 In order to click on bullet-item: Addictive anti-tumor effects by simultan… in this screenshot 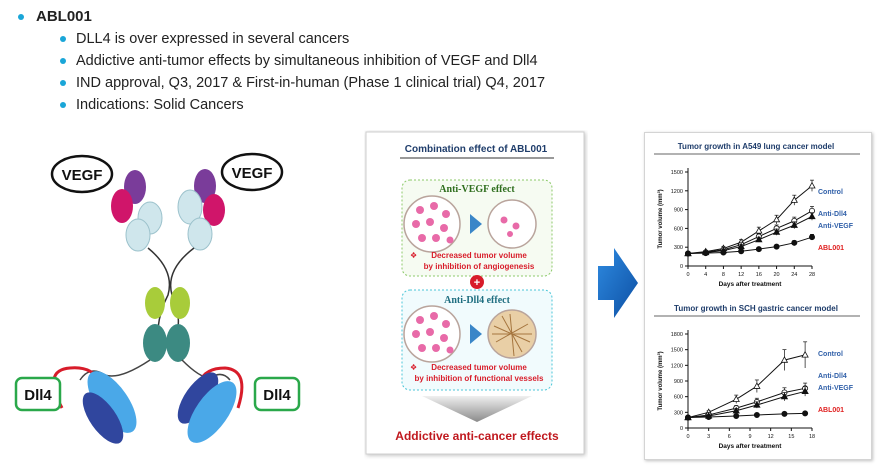, I will do `click(281, 61)`.